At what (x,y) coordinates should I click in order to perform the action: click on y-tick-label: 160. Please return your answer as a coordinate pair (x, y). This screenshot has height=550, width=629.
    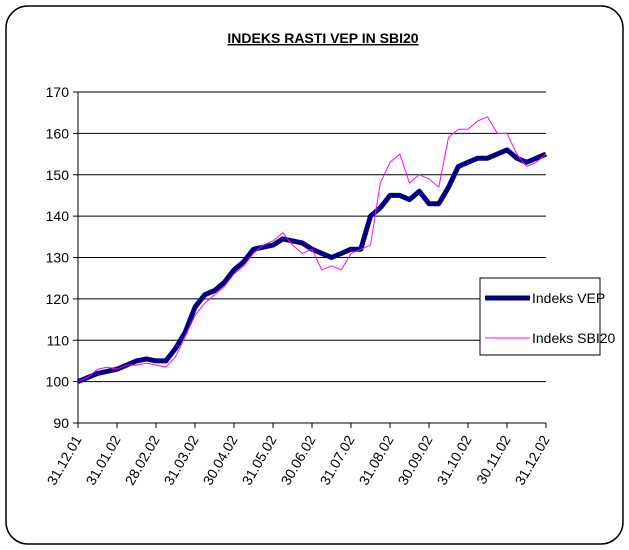
    Looking at the image, I should click on (58, 133).